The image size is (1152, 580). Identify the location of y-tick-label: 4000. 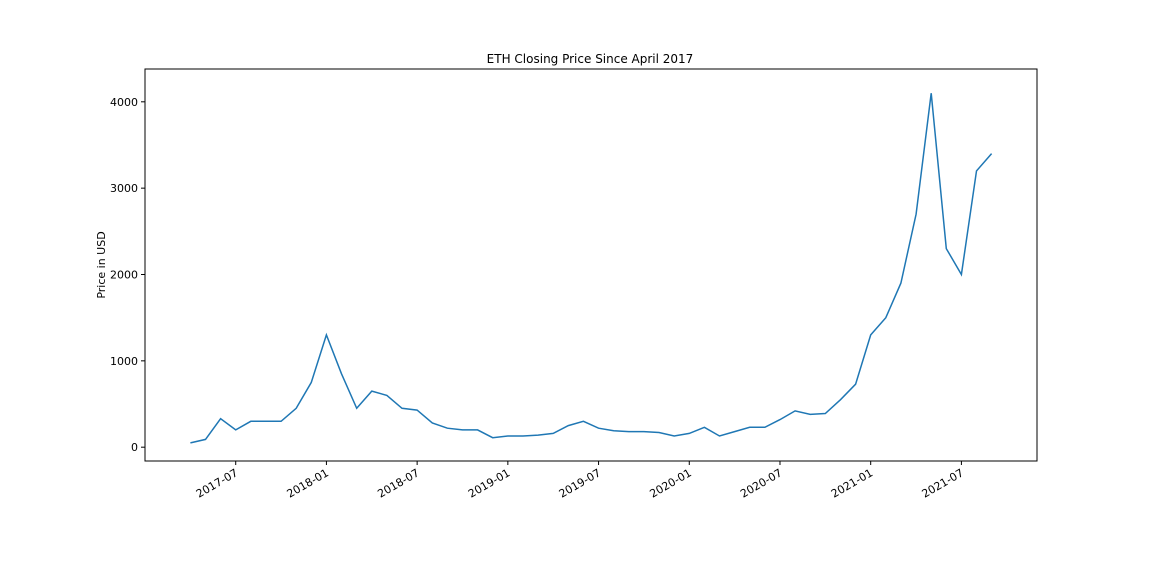
(124, 102).